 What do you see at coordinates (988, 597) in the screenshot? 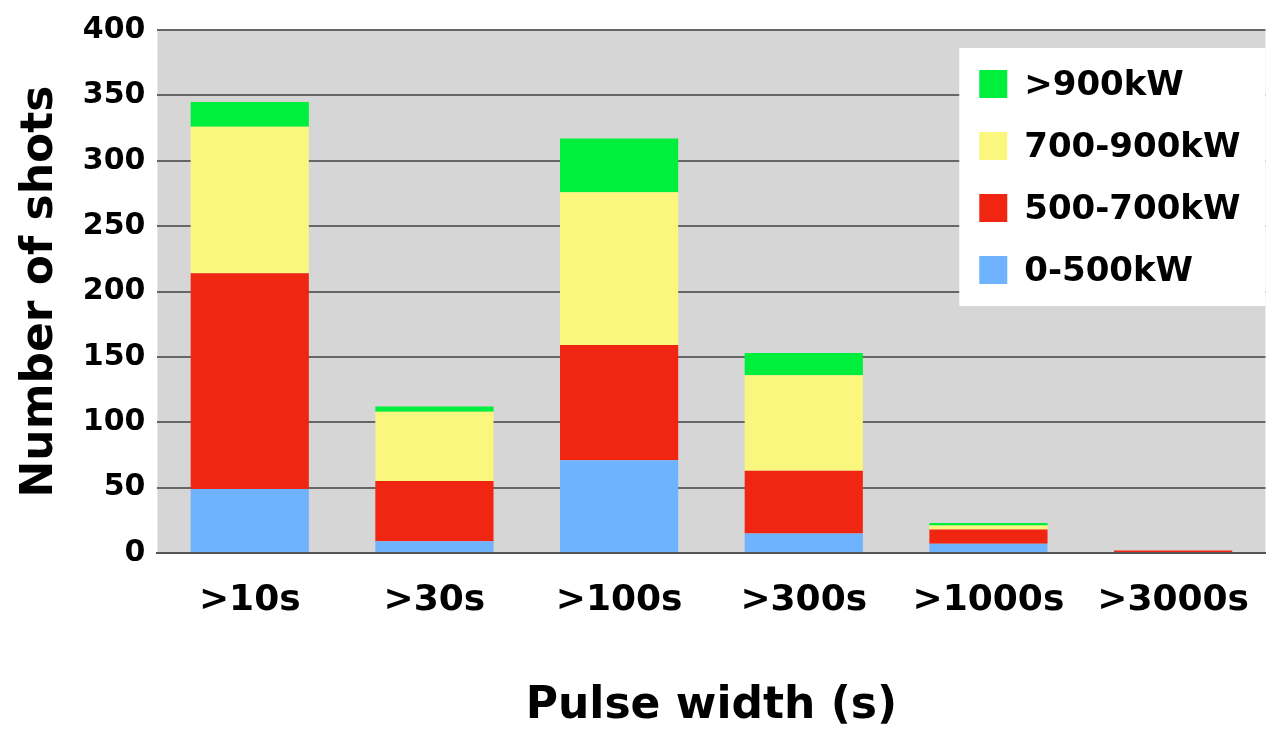
I see `x-tick-label: >1000s` at bounding box center [988, 597].